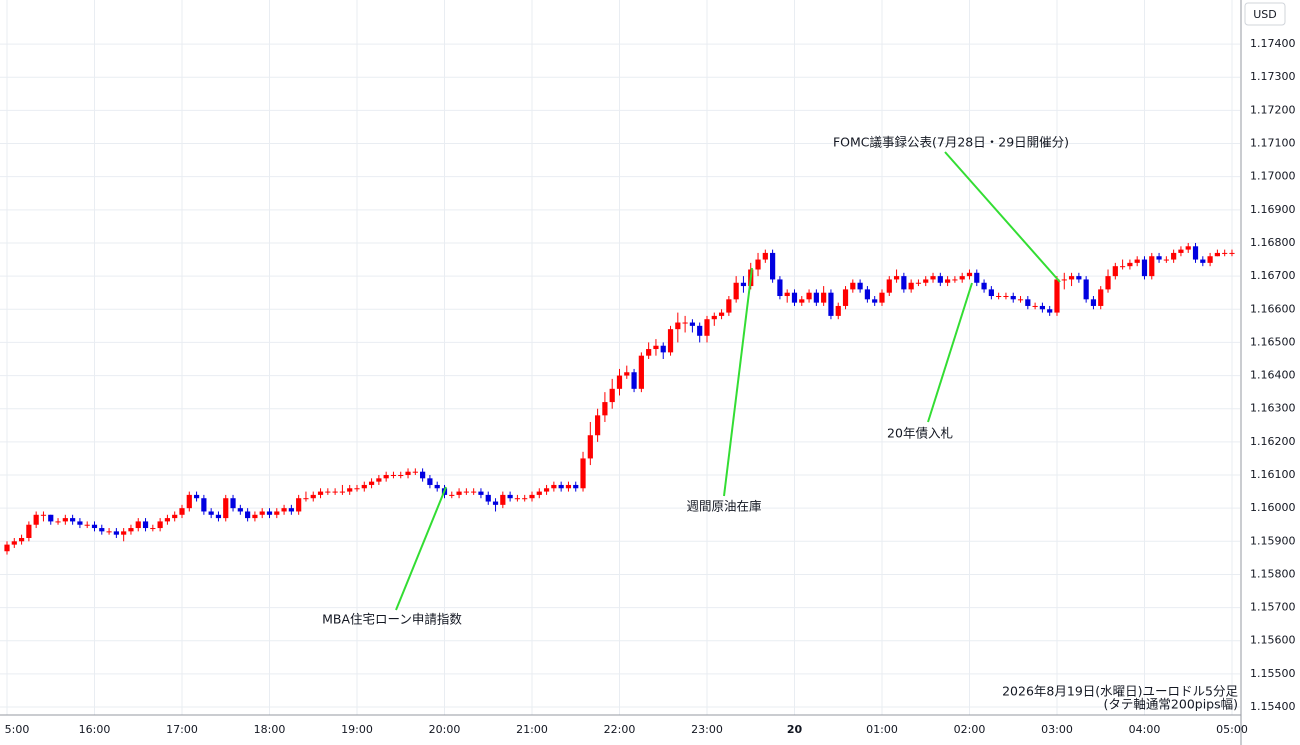  Describe the element at coordinates (532, 729) in the screenshot. I see `x-tick-label: 21:00` at that location.